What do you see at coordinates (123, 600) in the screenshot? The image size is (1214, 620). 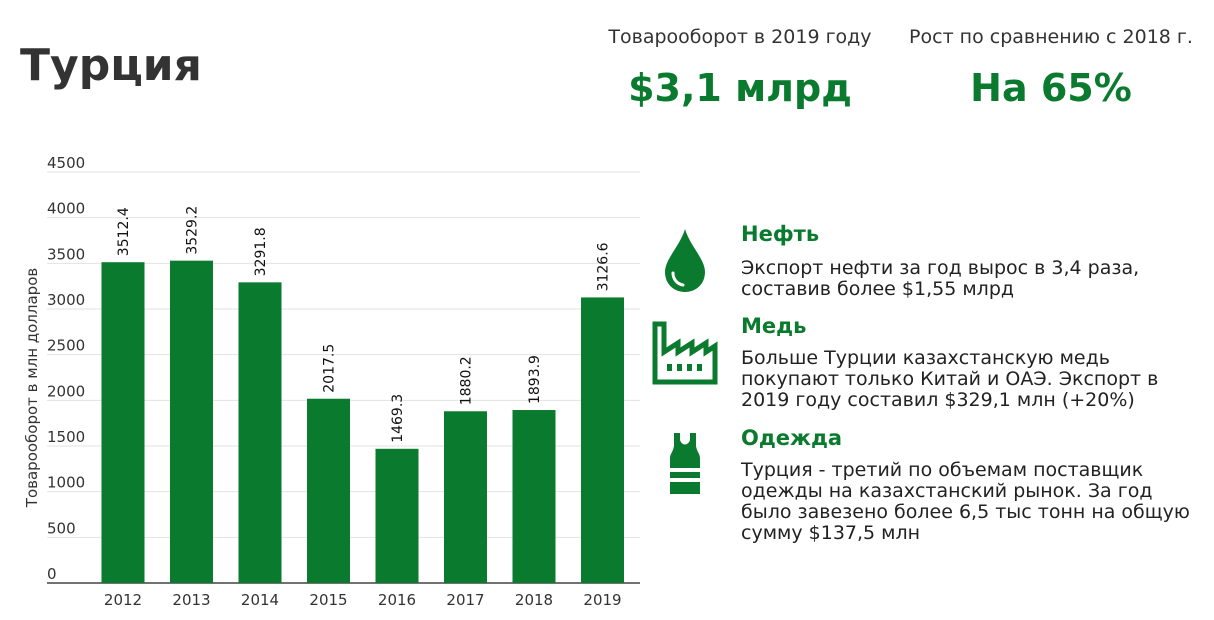 I see `x-tick-label: 2012` at bounding box center [123, 600].